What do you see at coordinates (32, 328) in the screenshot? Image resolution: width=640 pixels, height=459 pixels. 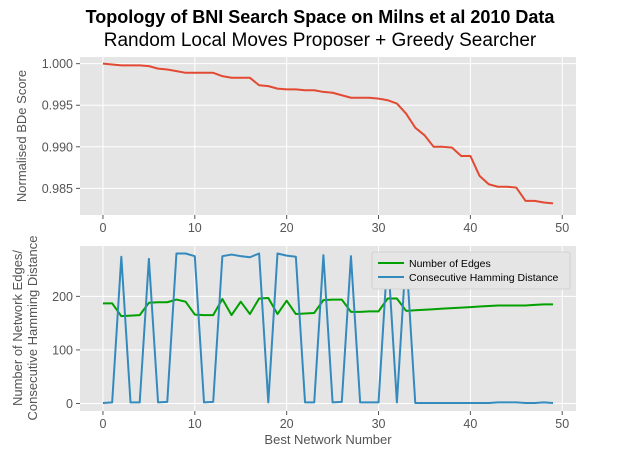 I see `bottom-y-axis-label-line2: Consecutive Hamming Distance` at bounding box center [32, 328].